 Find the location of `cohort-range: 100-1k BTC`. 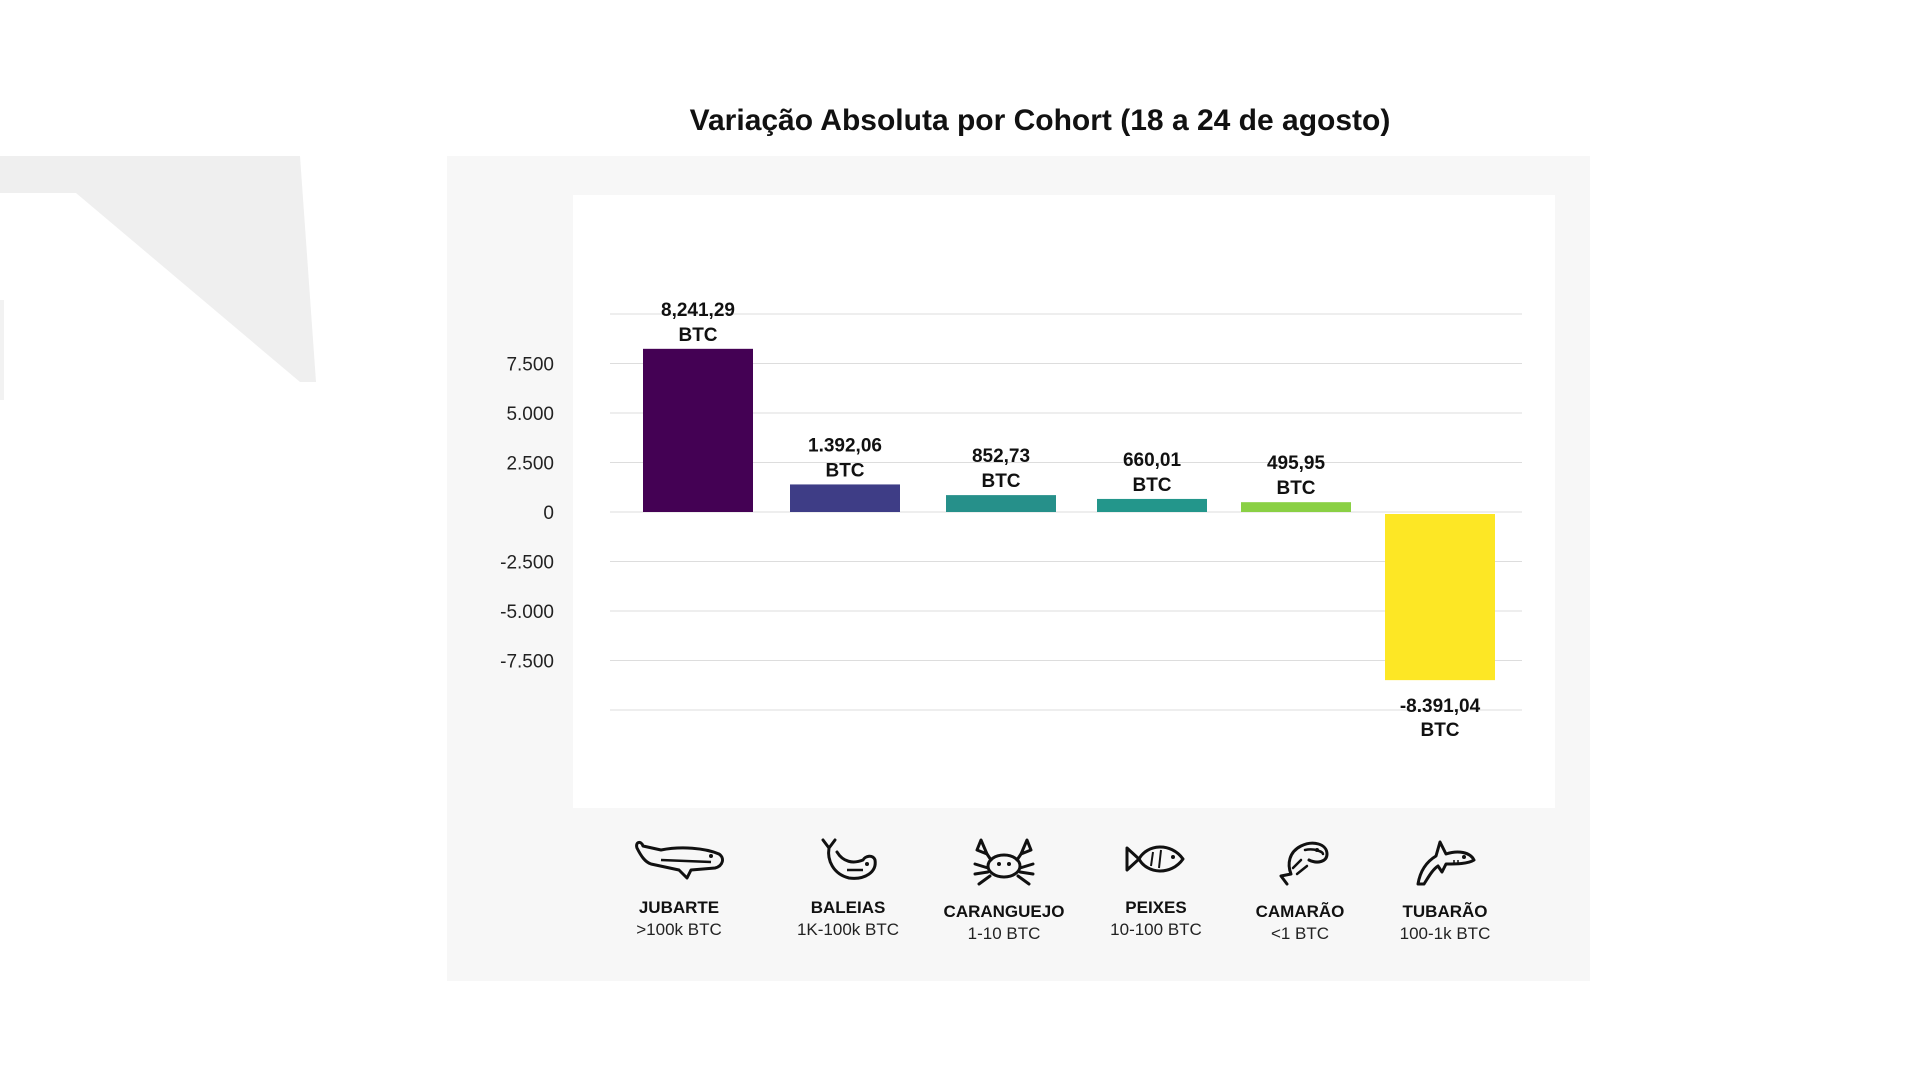

cohort-range: 100-1k BTC is located at coordinates (1445, 933).